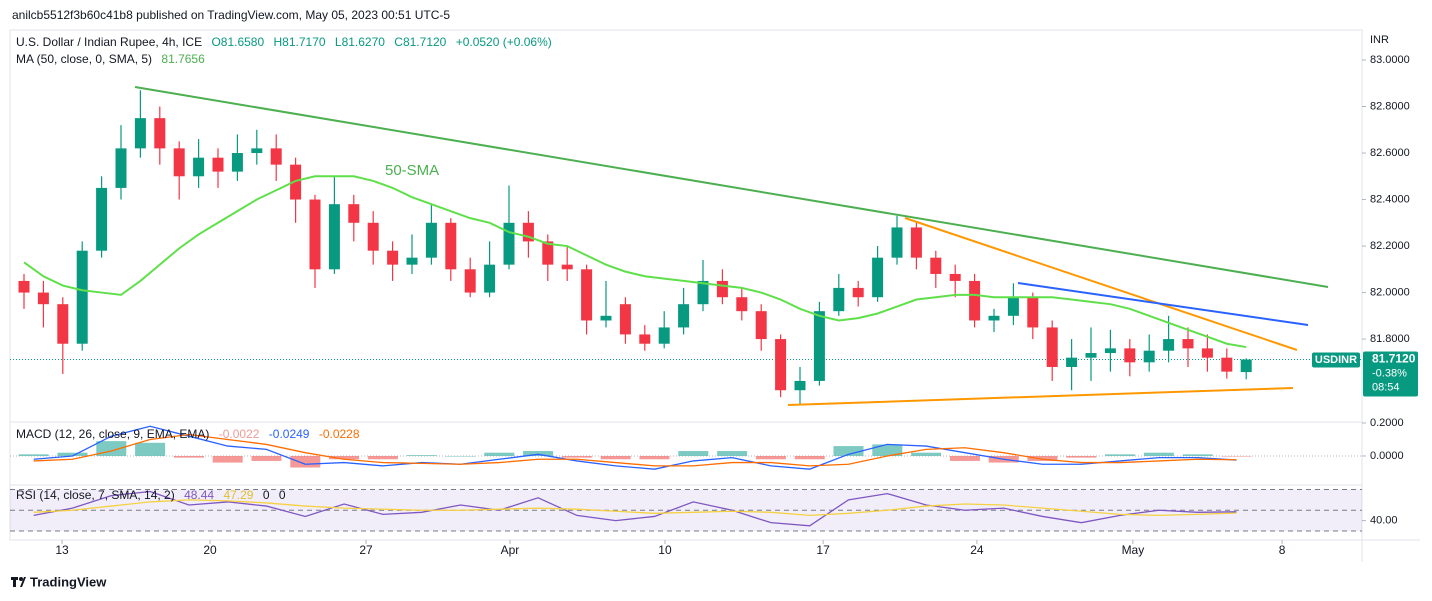 The image size is (1432, 601). What do you see at coordinates (1390, 339) in the screenshot?
I see `y-tick-label: 81.8000` at bounding box center [1390, 339].